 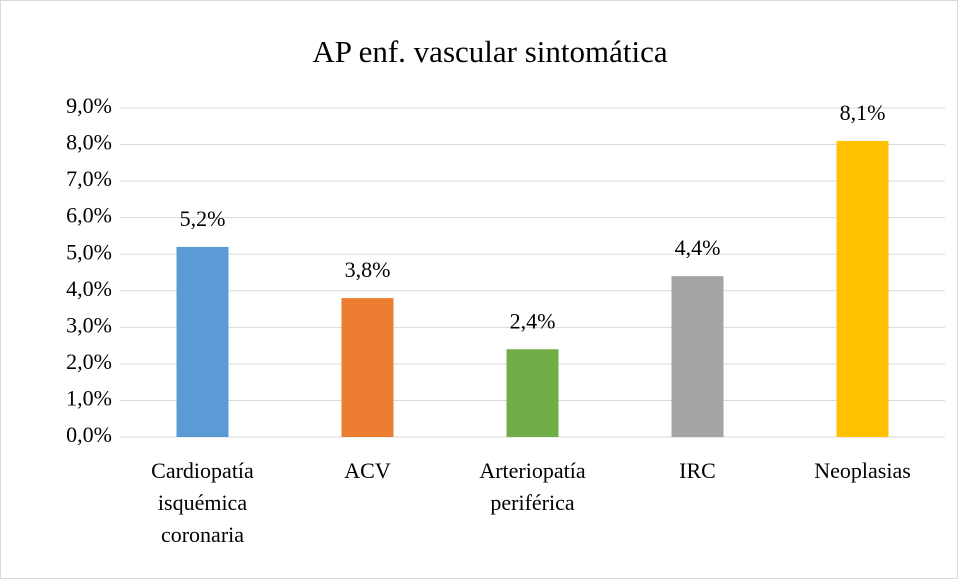 What do you see at coordinates (89, 142) in the screenshot?
I see `y-tick-label: 8,0%` at bounding box center [89, 142].